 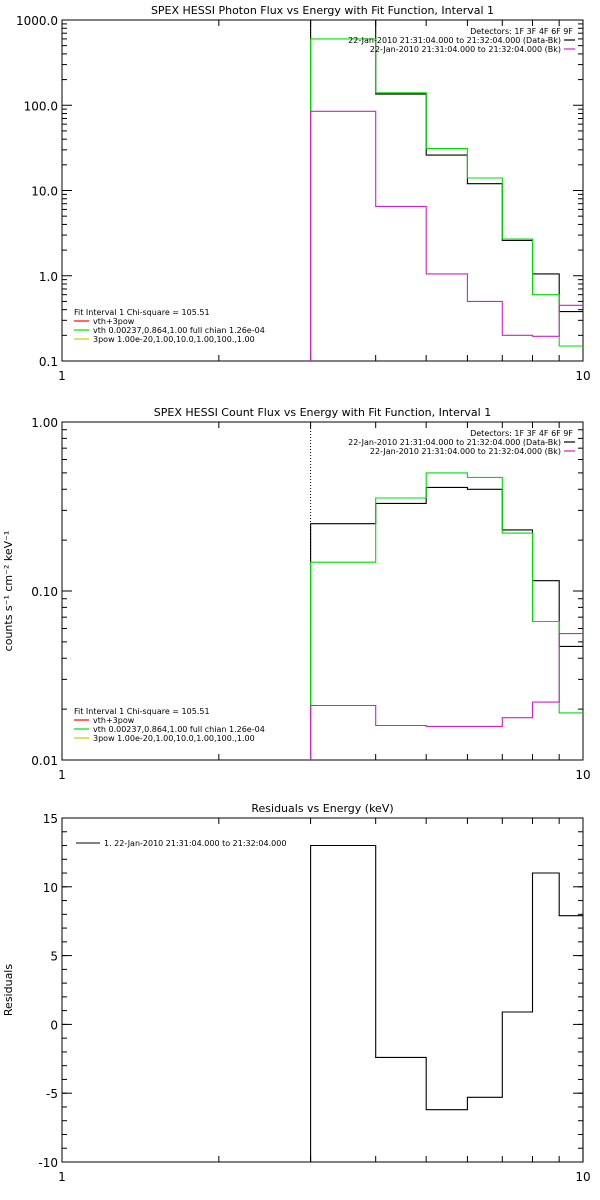 What do you see at coordinates (54, 1025) in the screenshot?
I see `y-tick-label: 0` at bounding box center [54, 1025].